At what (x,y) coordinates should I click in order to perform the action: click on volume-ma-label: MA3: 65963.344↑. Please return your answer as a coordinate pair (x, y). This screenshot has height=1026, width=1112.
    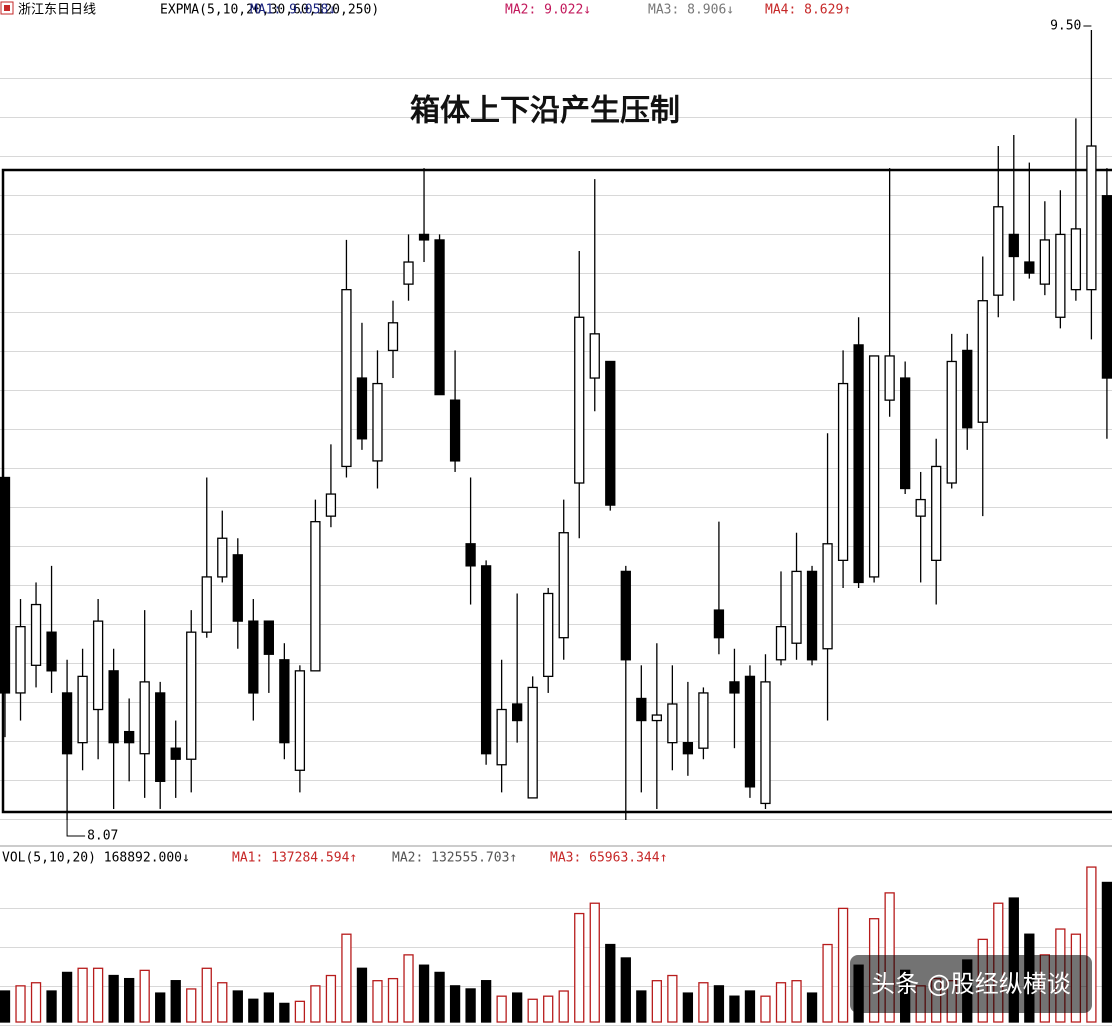
    Looking at the image, I should click on (608, 858).